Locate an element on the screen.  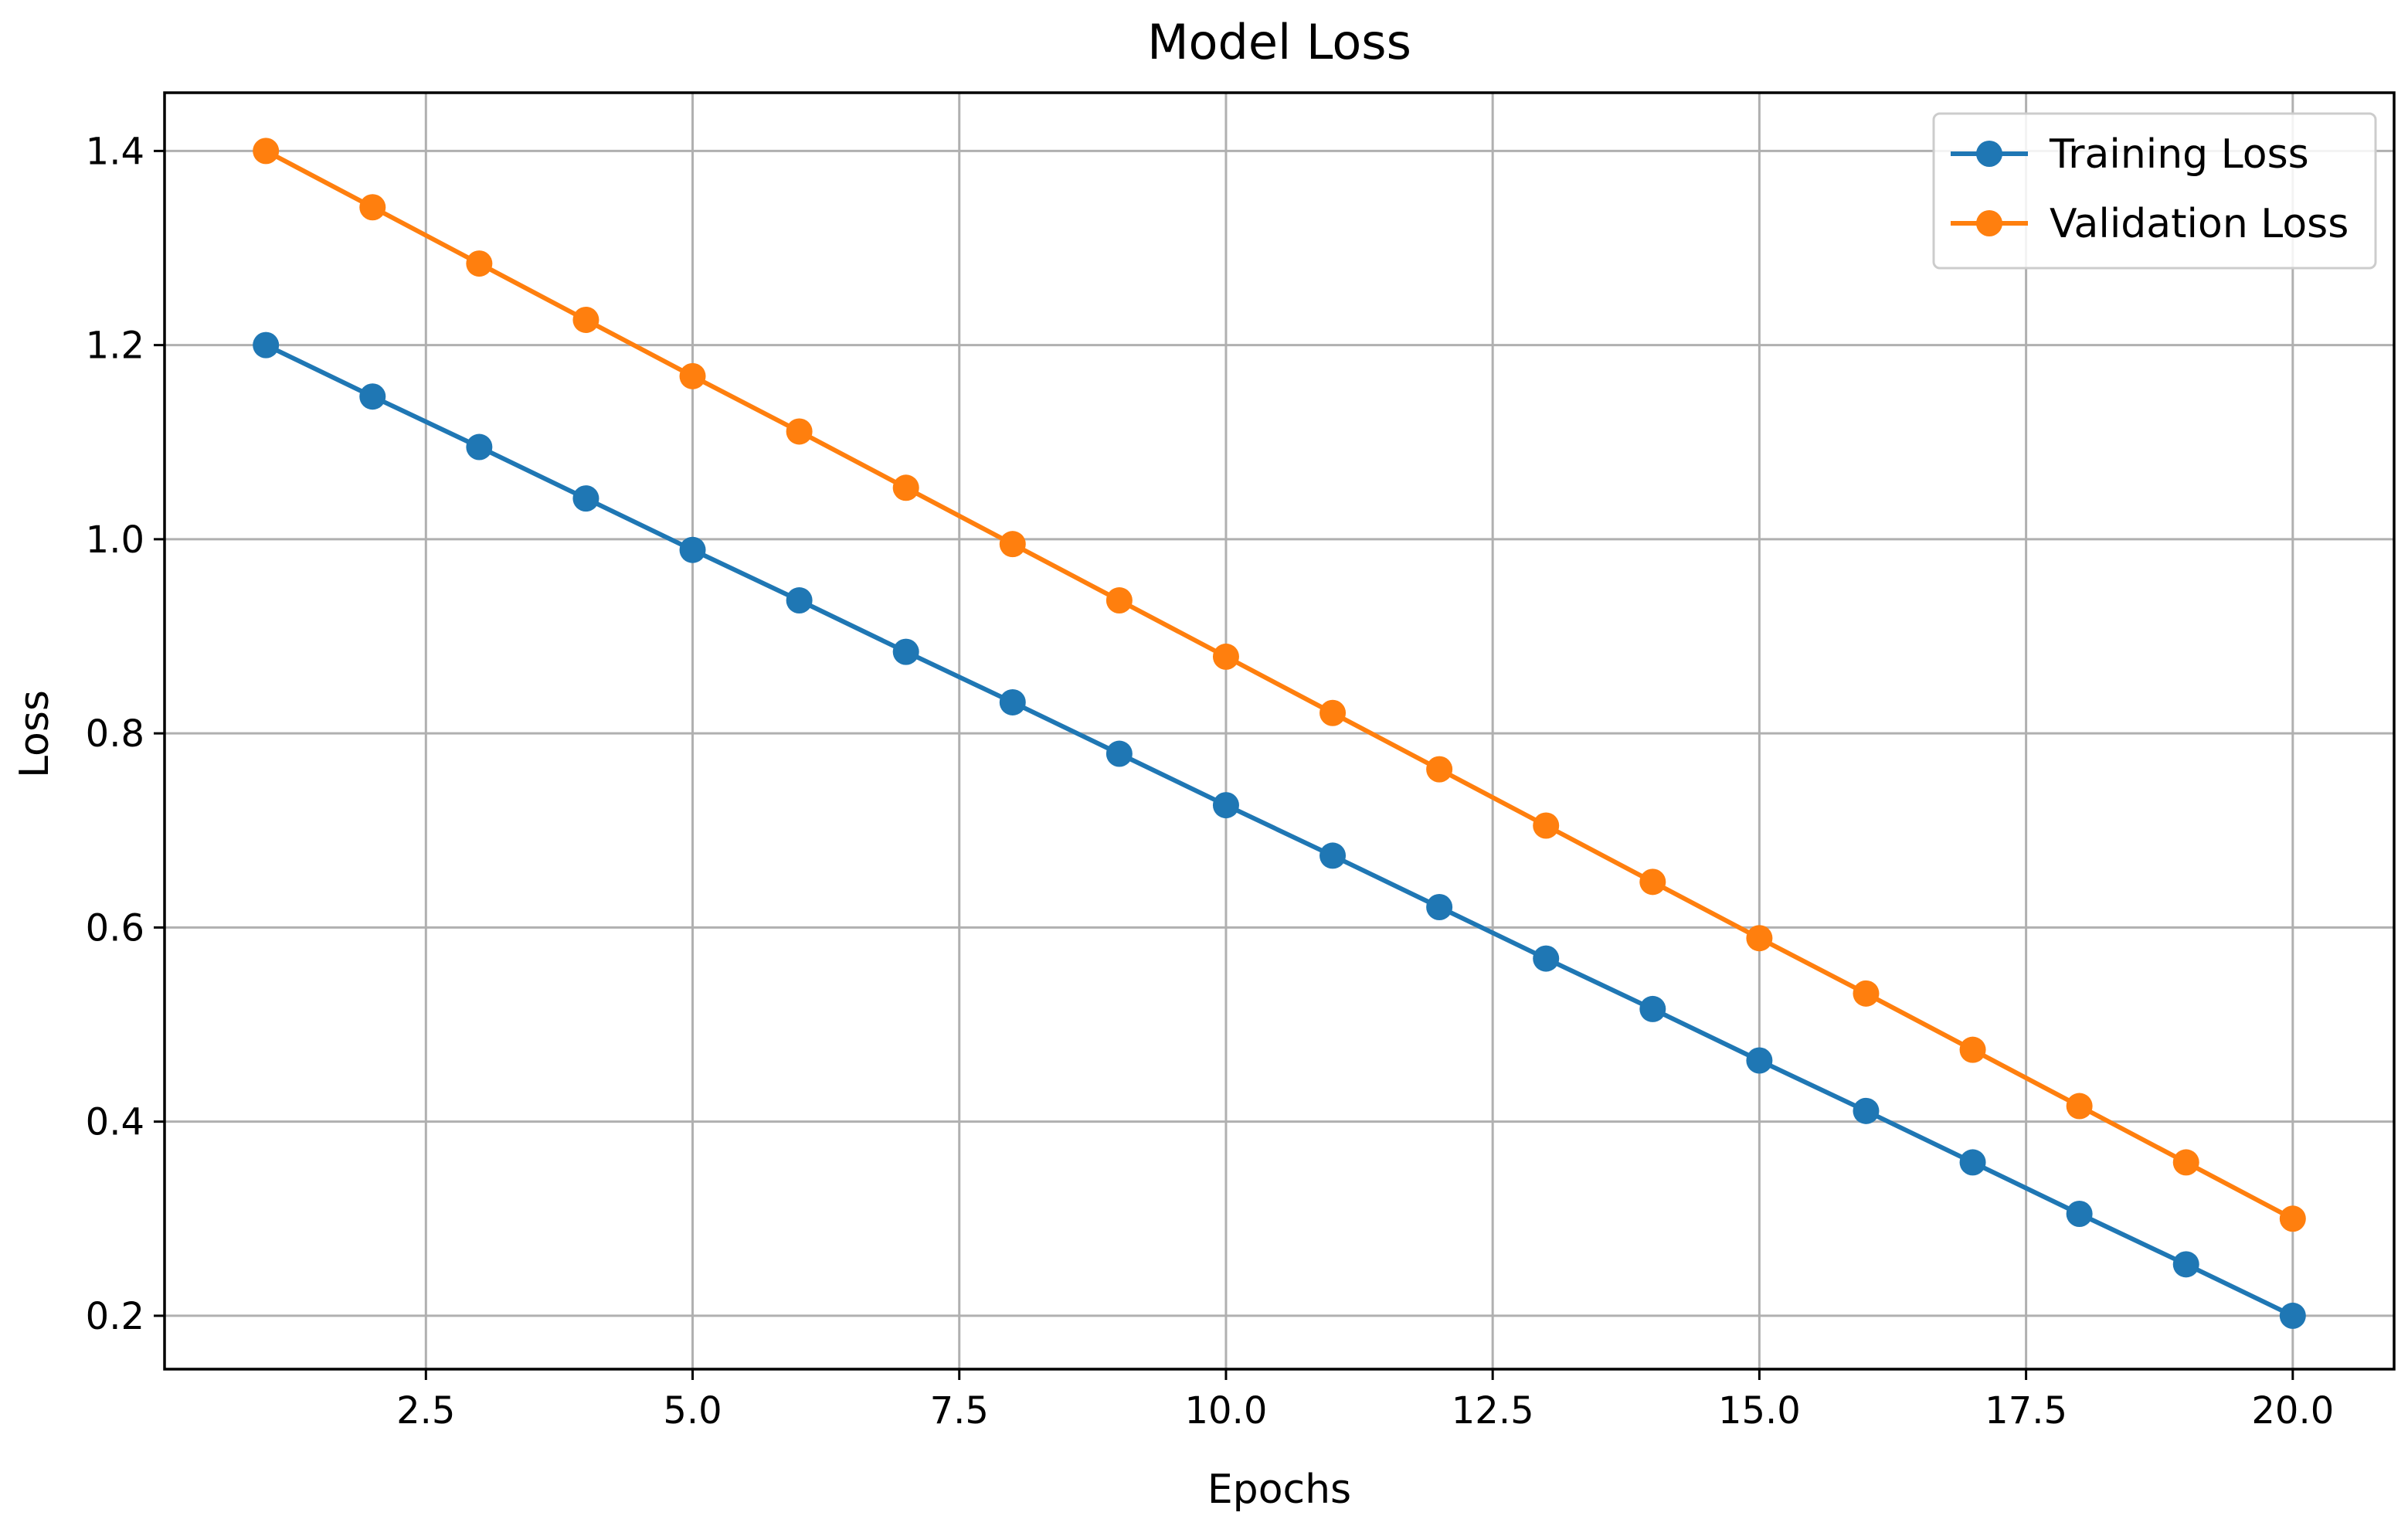
legend-label-validation-loss: Validation Loss is located at coordinates (2200, 224).